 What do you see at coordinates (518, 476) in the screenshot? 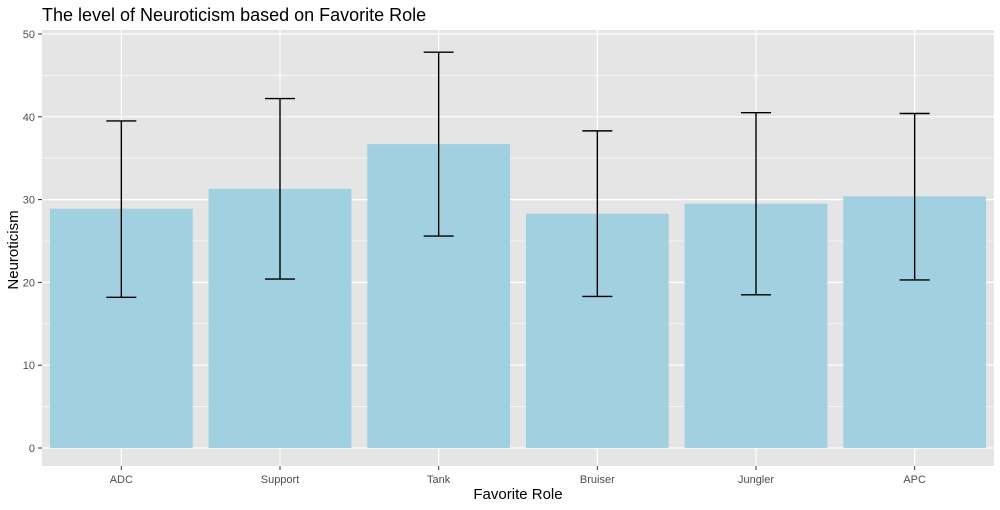
I see `x-axis: ADC Support Tank Bruiser Jungler APC` at bounding box center [518, 476].